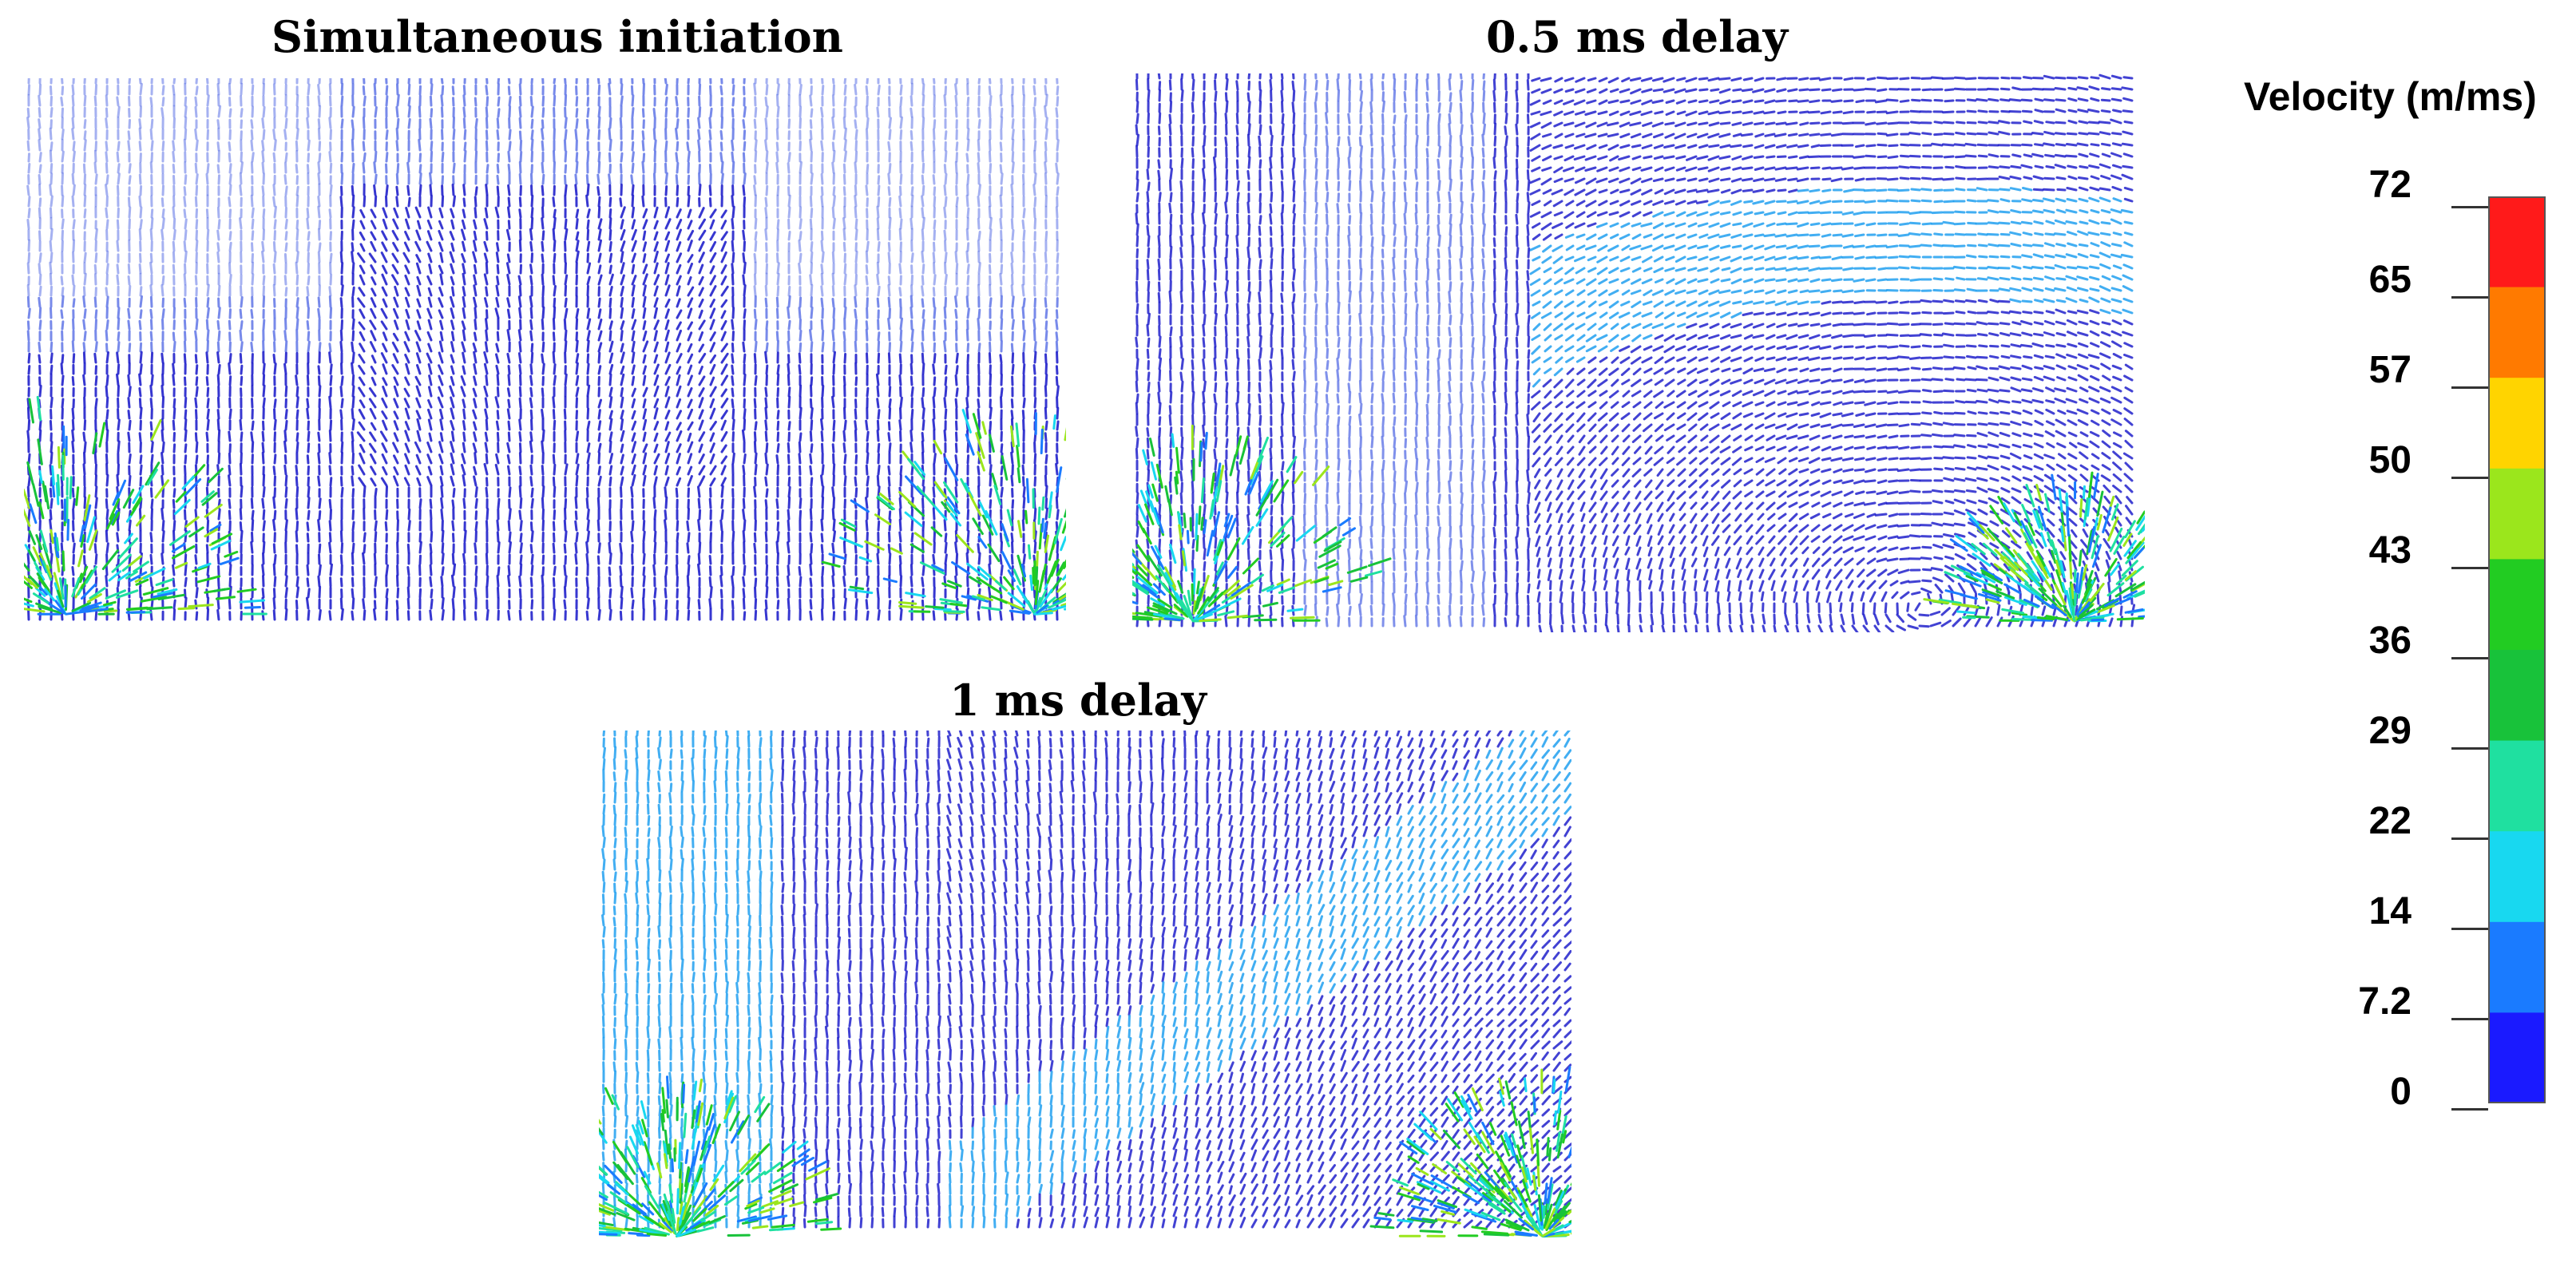 This screenshot has width=2576, height=1271. Describe the element at coordinates (1078, 700) in the screenshot. I see `panel-title-1ms: 1 ms delay` at that location.